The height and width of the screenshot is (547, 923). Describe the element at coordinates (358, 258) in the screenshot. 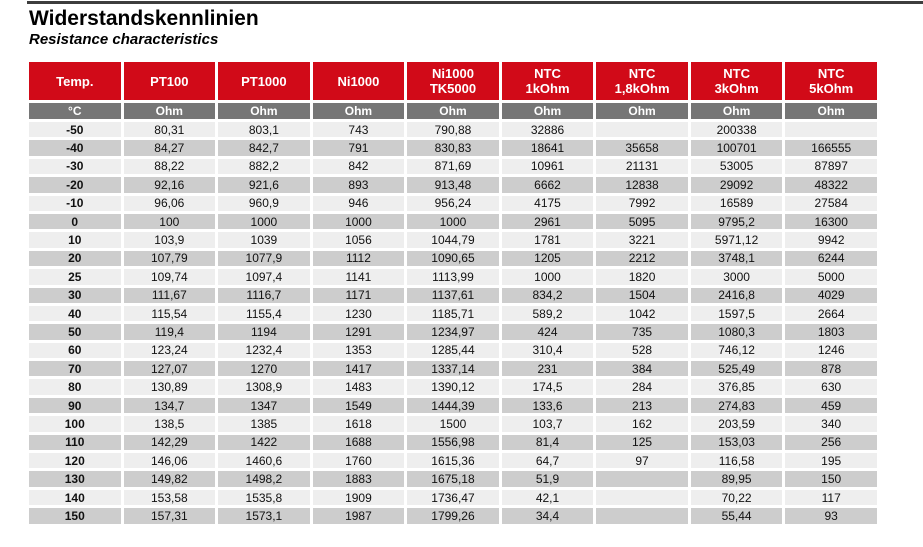

I see `value-cell: 1112` at that location.